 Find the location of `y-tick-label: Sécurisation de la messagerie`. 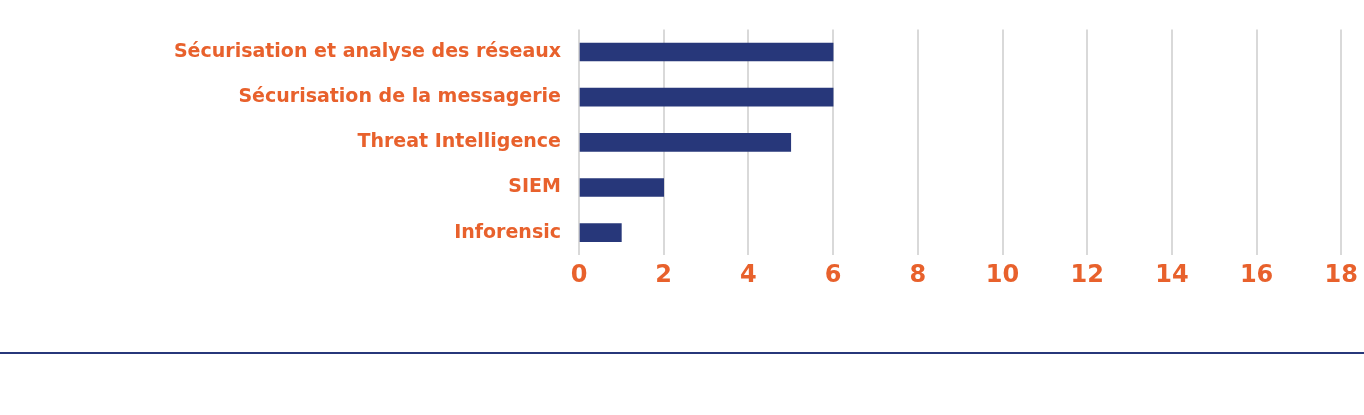

y-tick-label: Sécurisation de la messagerie is located at coordinates (399, 95).